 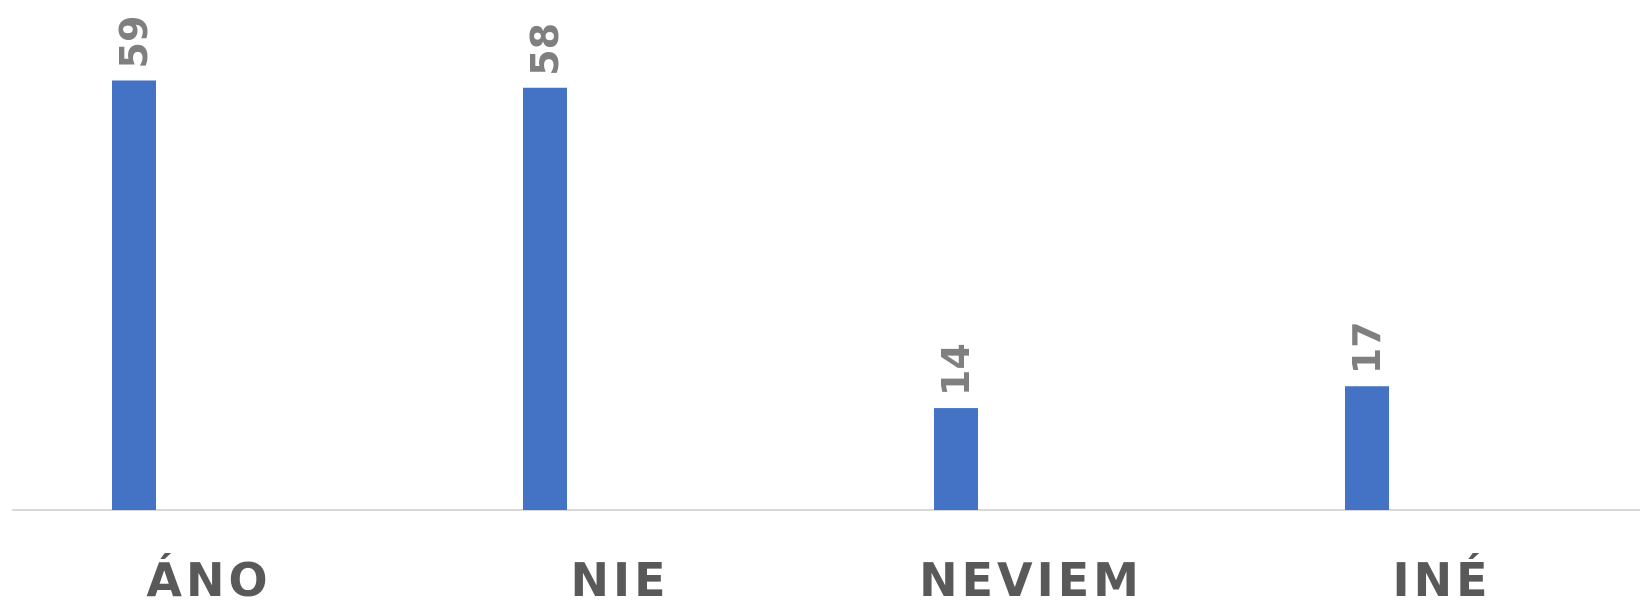 What do you see at coordinates (1031, 576) in the screenshot?
I see `category-label-neviem: NEVIEM` at bounding box center [1031, 576].